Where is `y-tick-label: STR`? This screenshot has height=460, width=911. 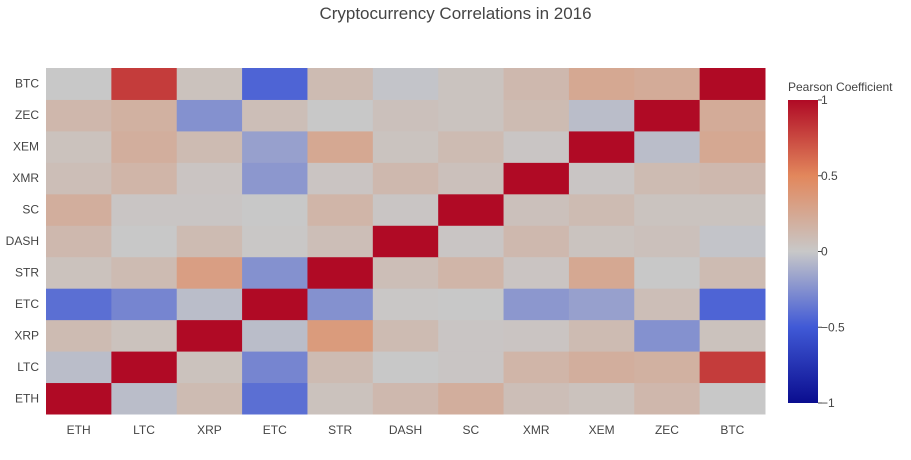 y-tick-label: STR is located at coordinates (27, 272).